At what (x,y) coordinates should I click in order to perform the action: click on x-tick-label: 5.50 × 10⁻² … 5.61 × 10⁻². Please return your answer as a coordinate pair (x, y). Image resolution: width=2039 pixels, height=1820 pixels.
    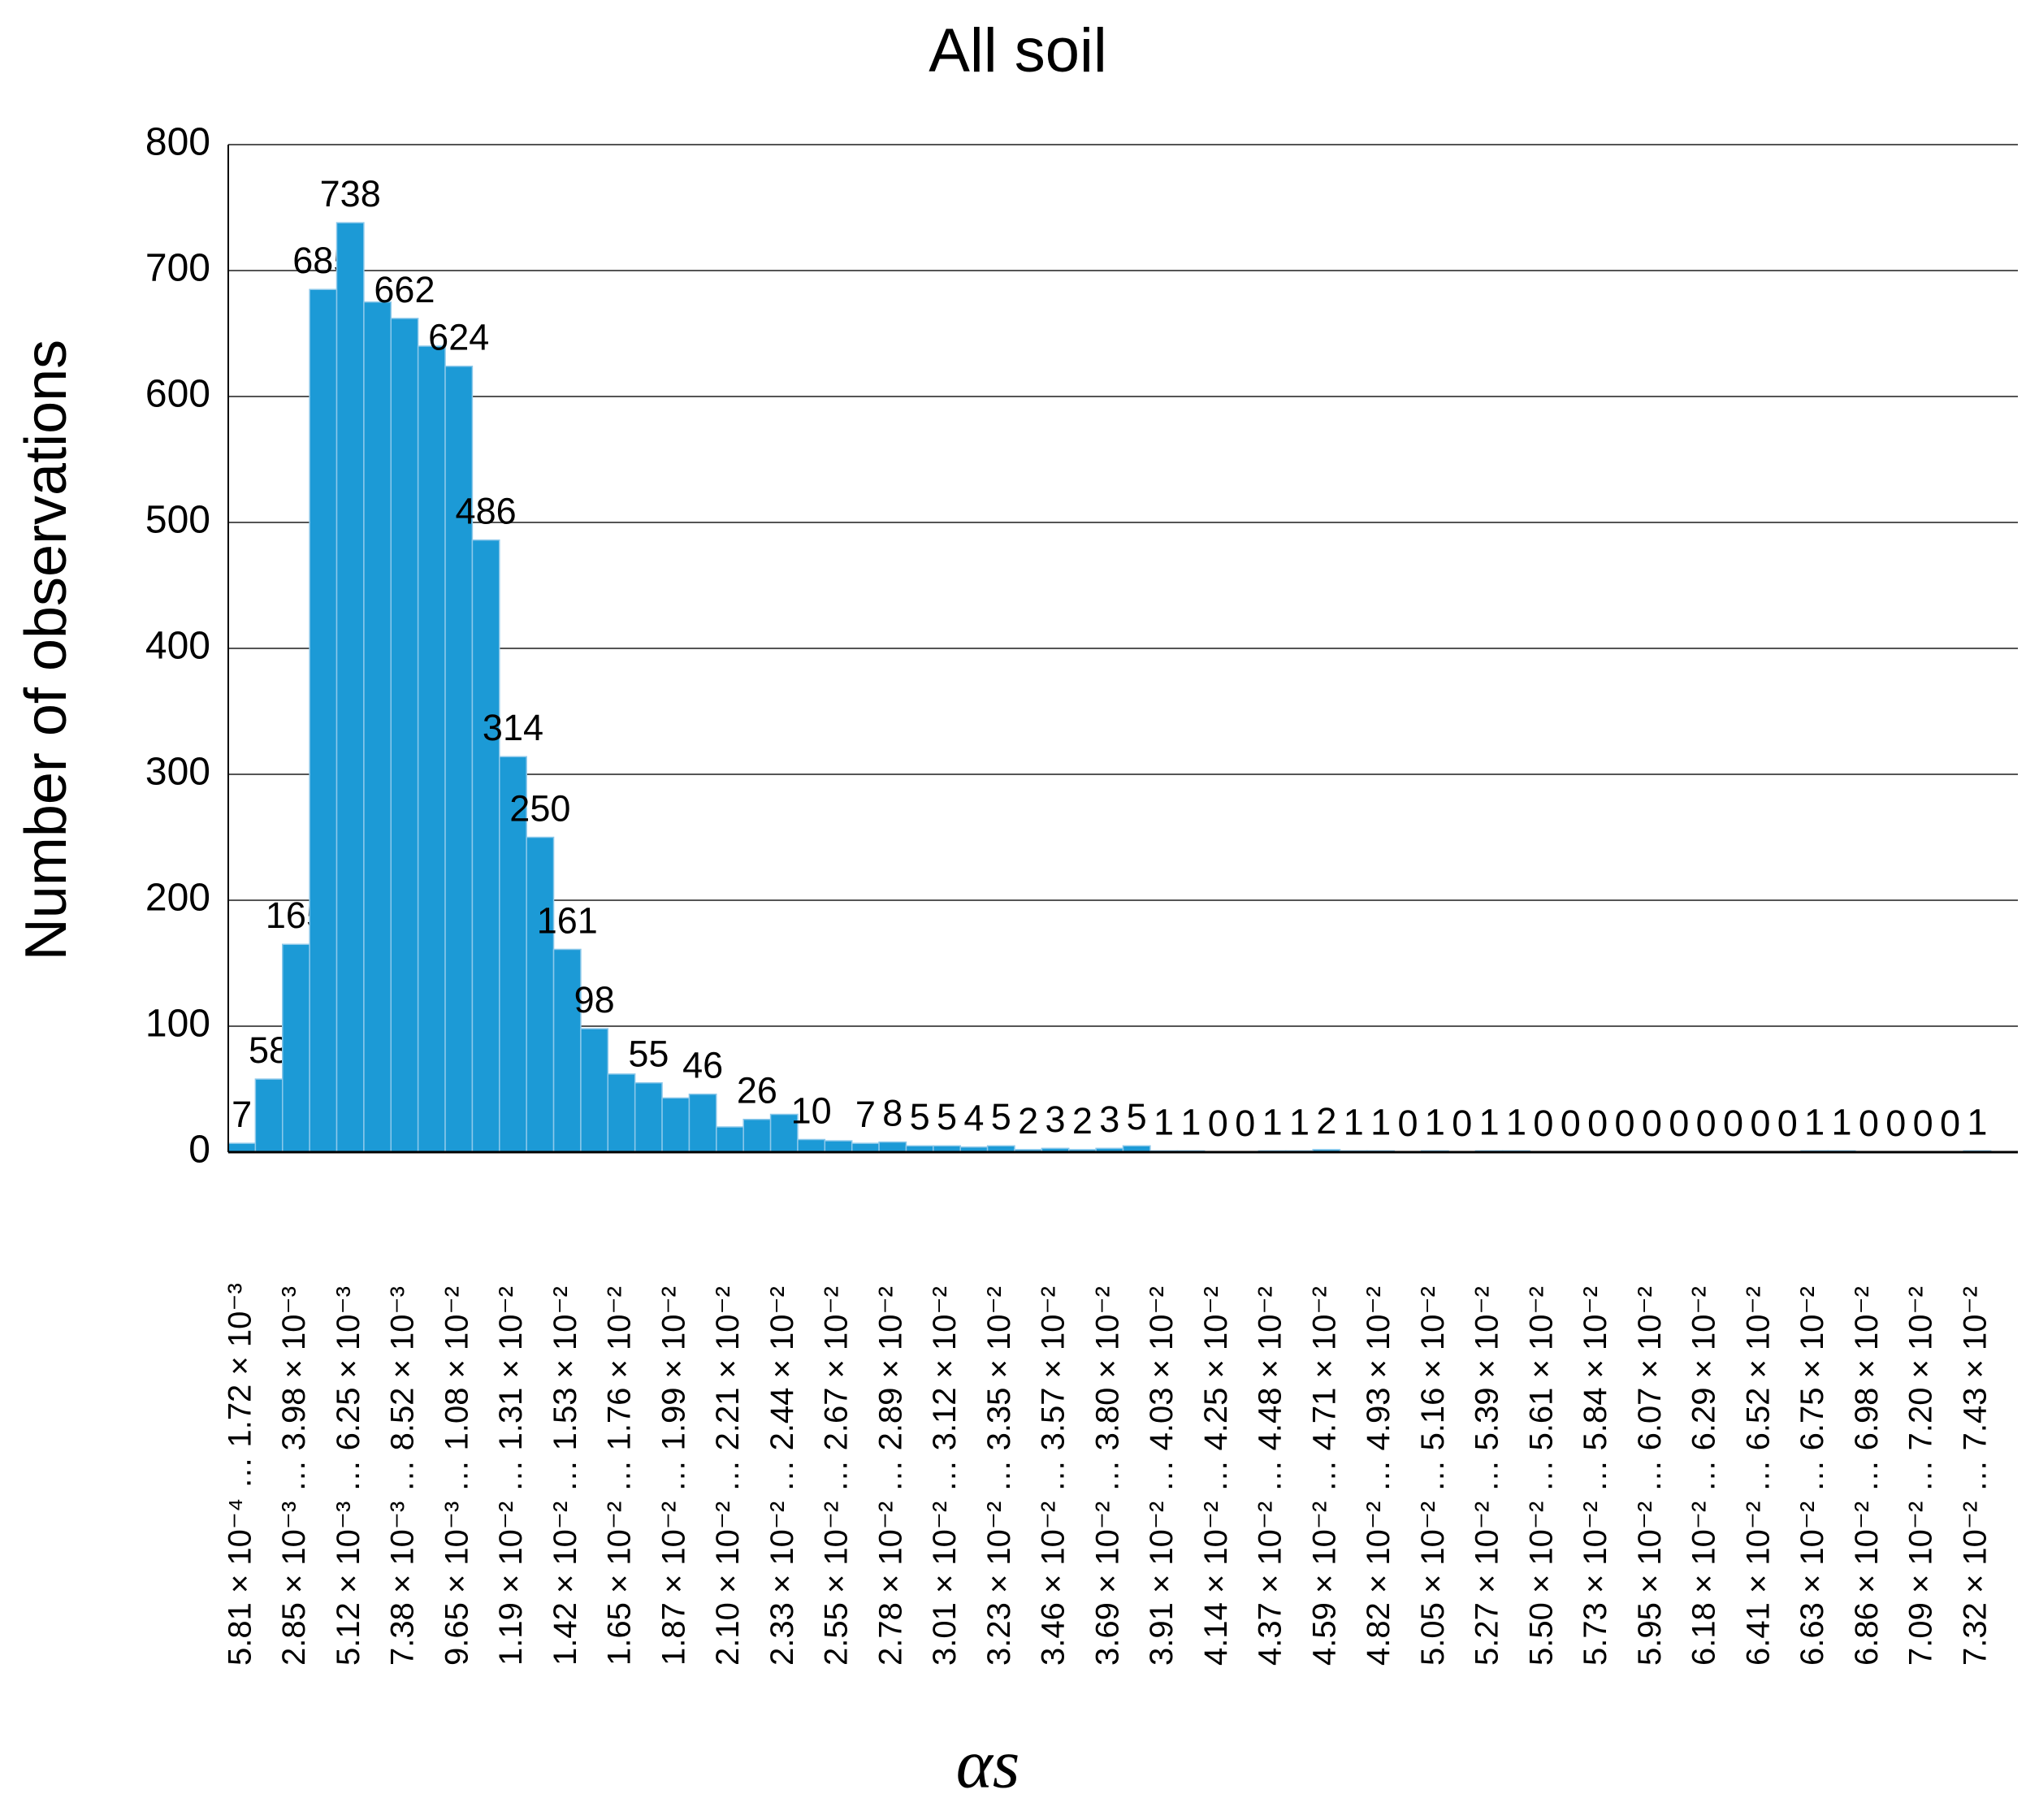
    Looking at the image, I should click on (1541, 1476).